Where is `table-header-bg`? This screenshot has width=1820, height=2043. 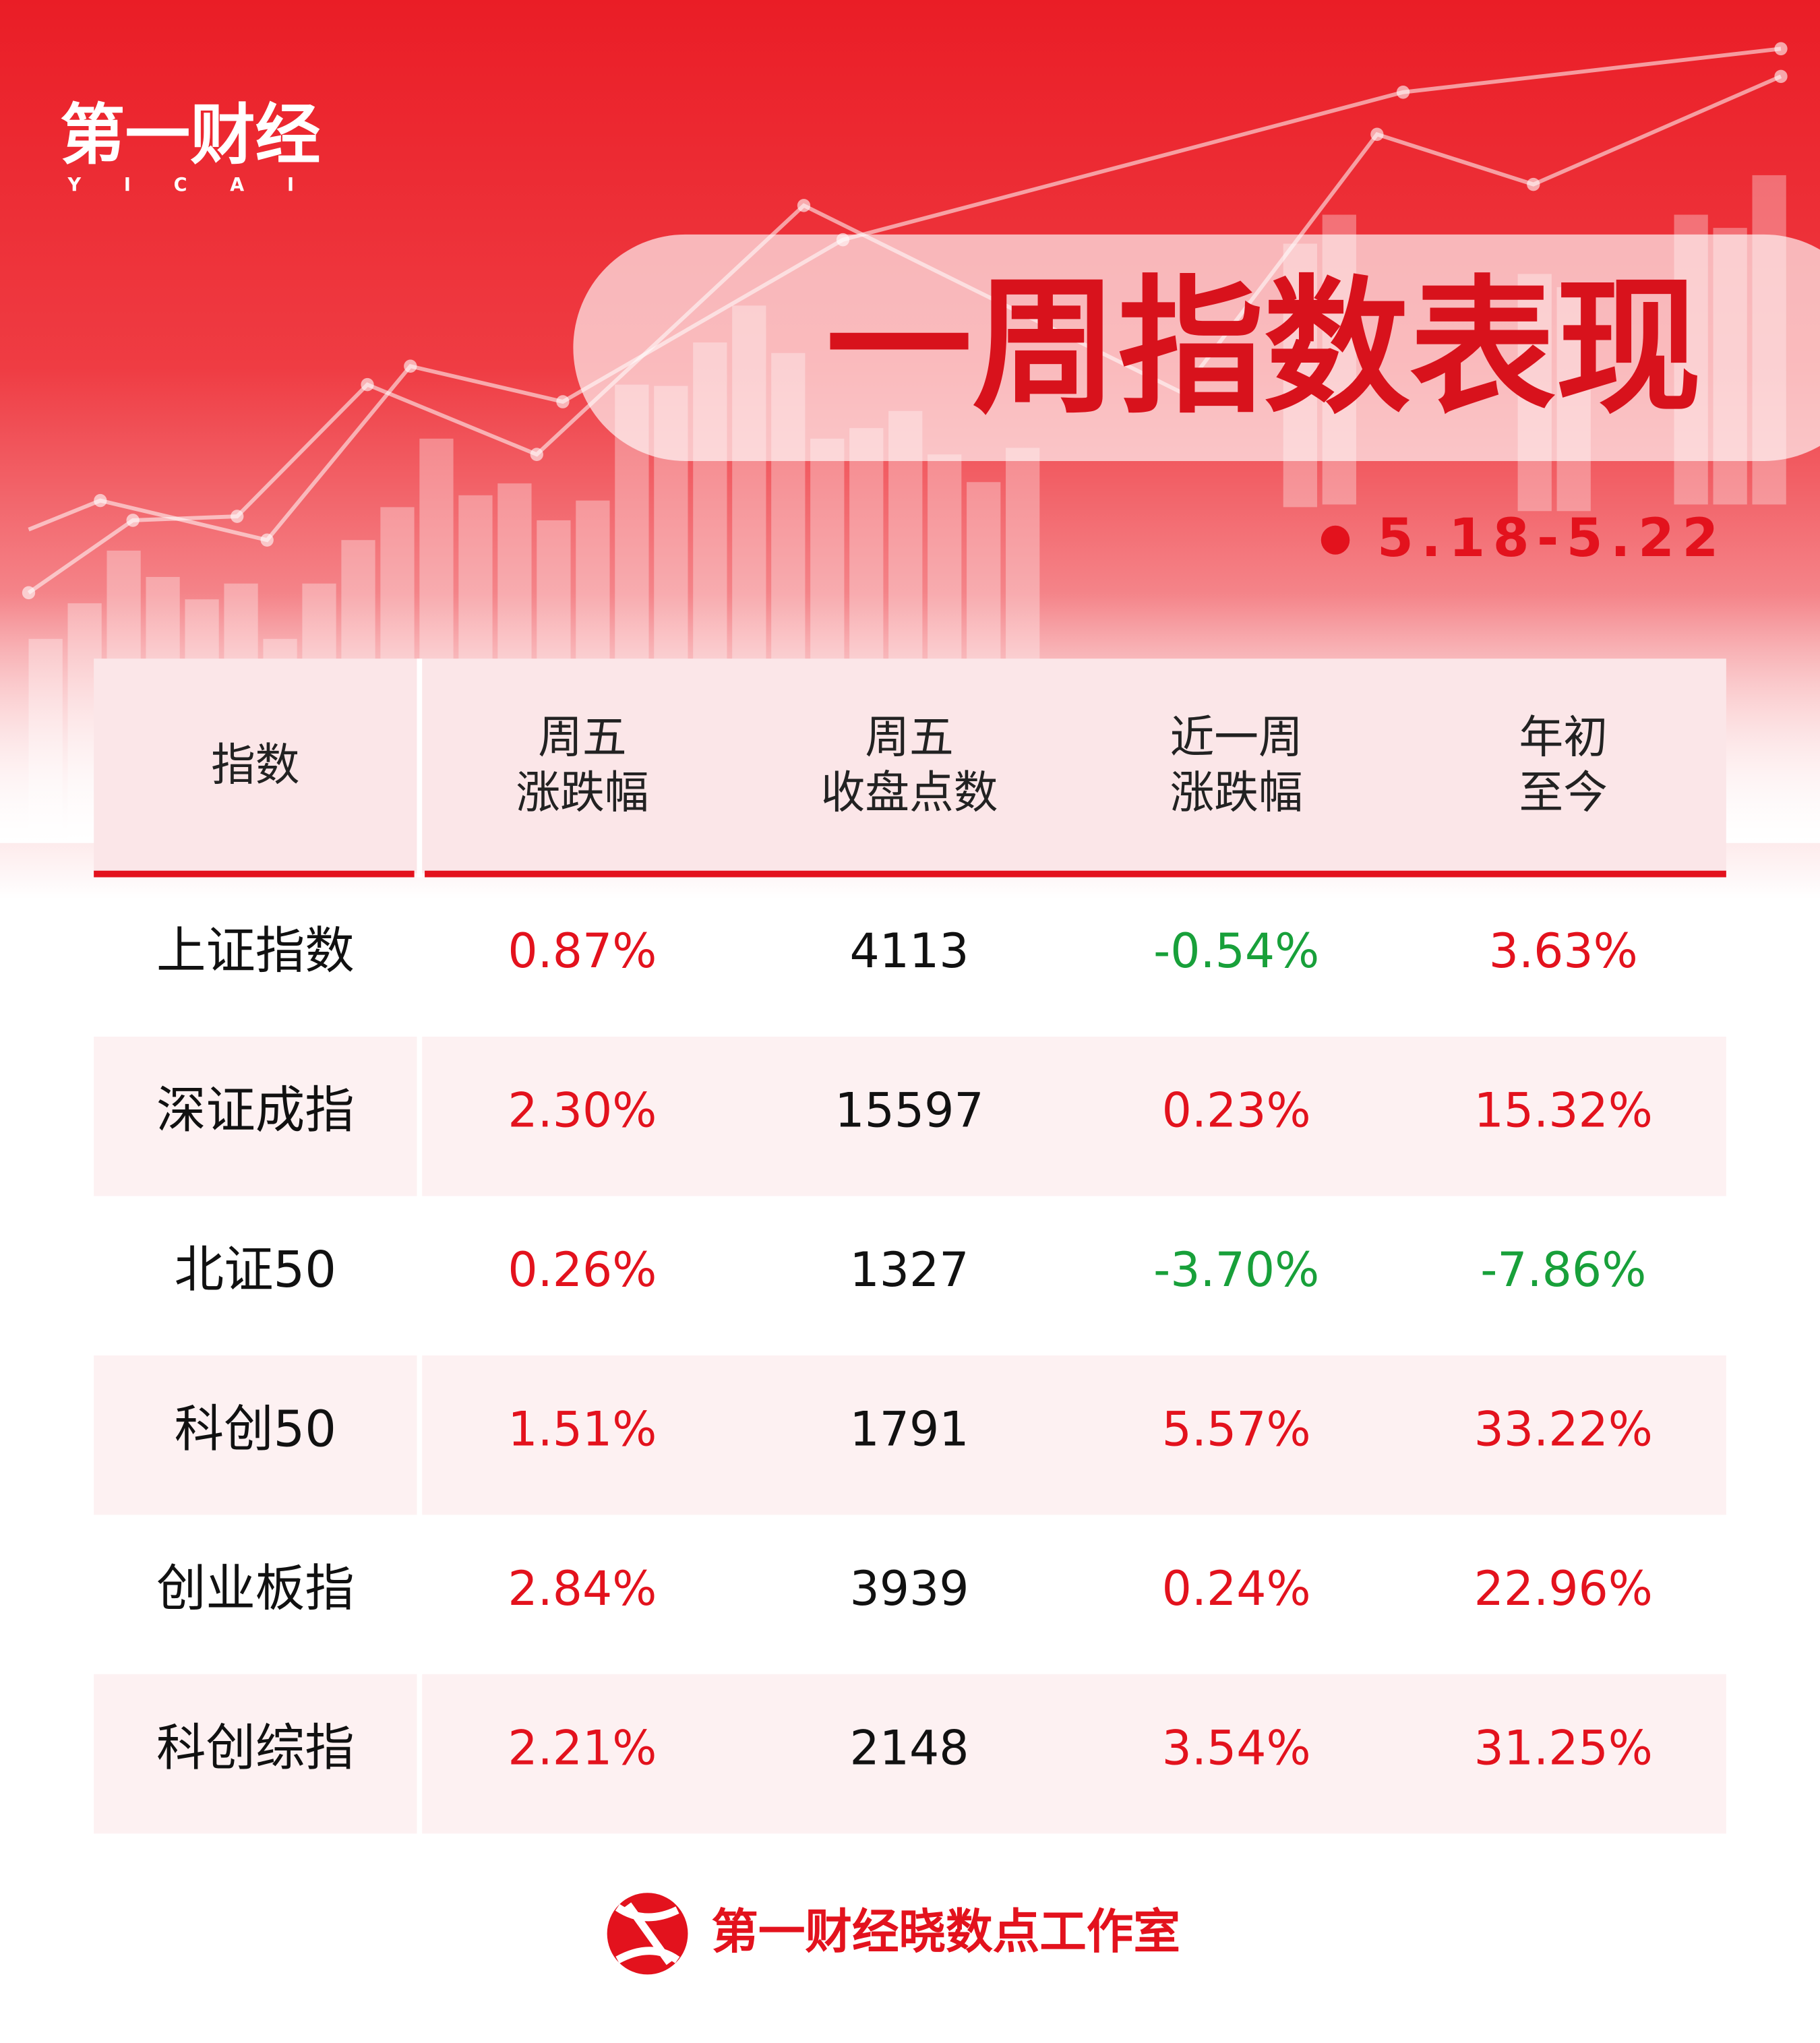 table-header-bg is located at coordinates (910, 766).